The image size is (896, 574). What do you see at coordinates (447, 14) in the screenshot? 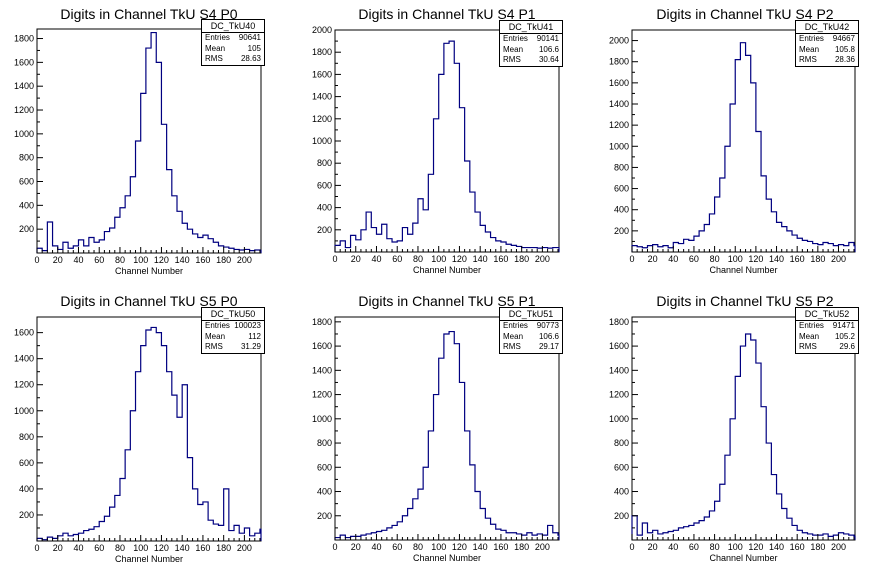
I see `chart-title: Digits in Channel TkU S4 P1` at bounding box center [447, 14].